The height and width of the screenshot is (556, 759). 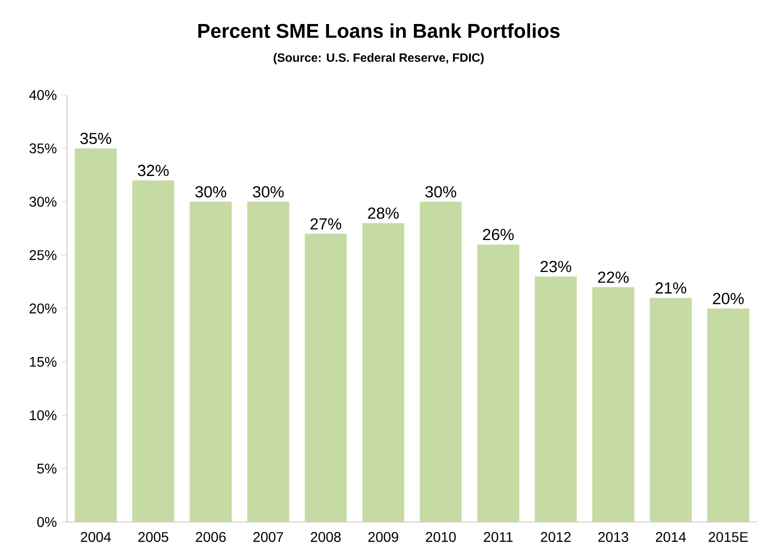 I want to click on y-tick-label: 35%, so click(x=42, y=148).